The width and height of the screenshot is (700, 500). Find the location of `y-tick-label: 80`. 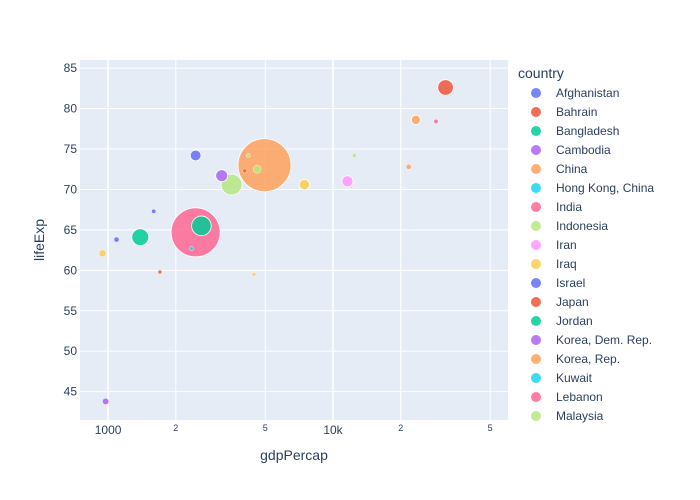

y-tick-label: 80 is located at coordinates (71, 109).